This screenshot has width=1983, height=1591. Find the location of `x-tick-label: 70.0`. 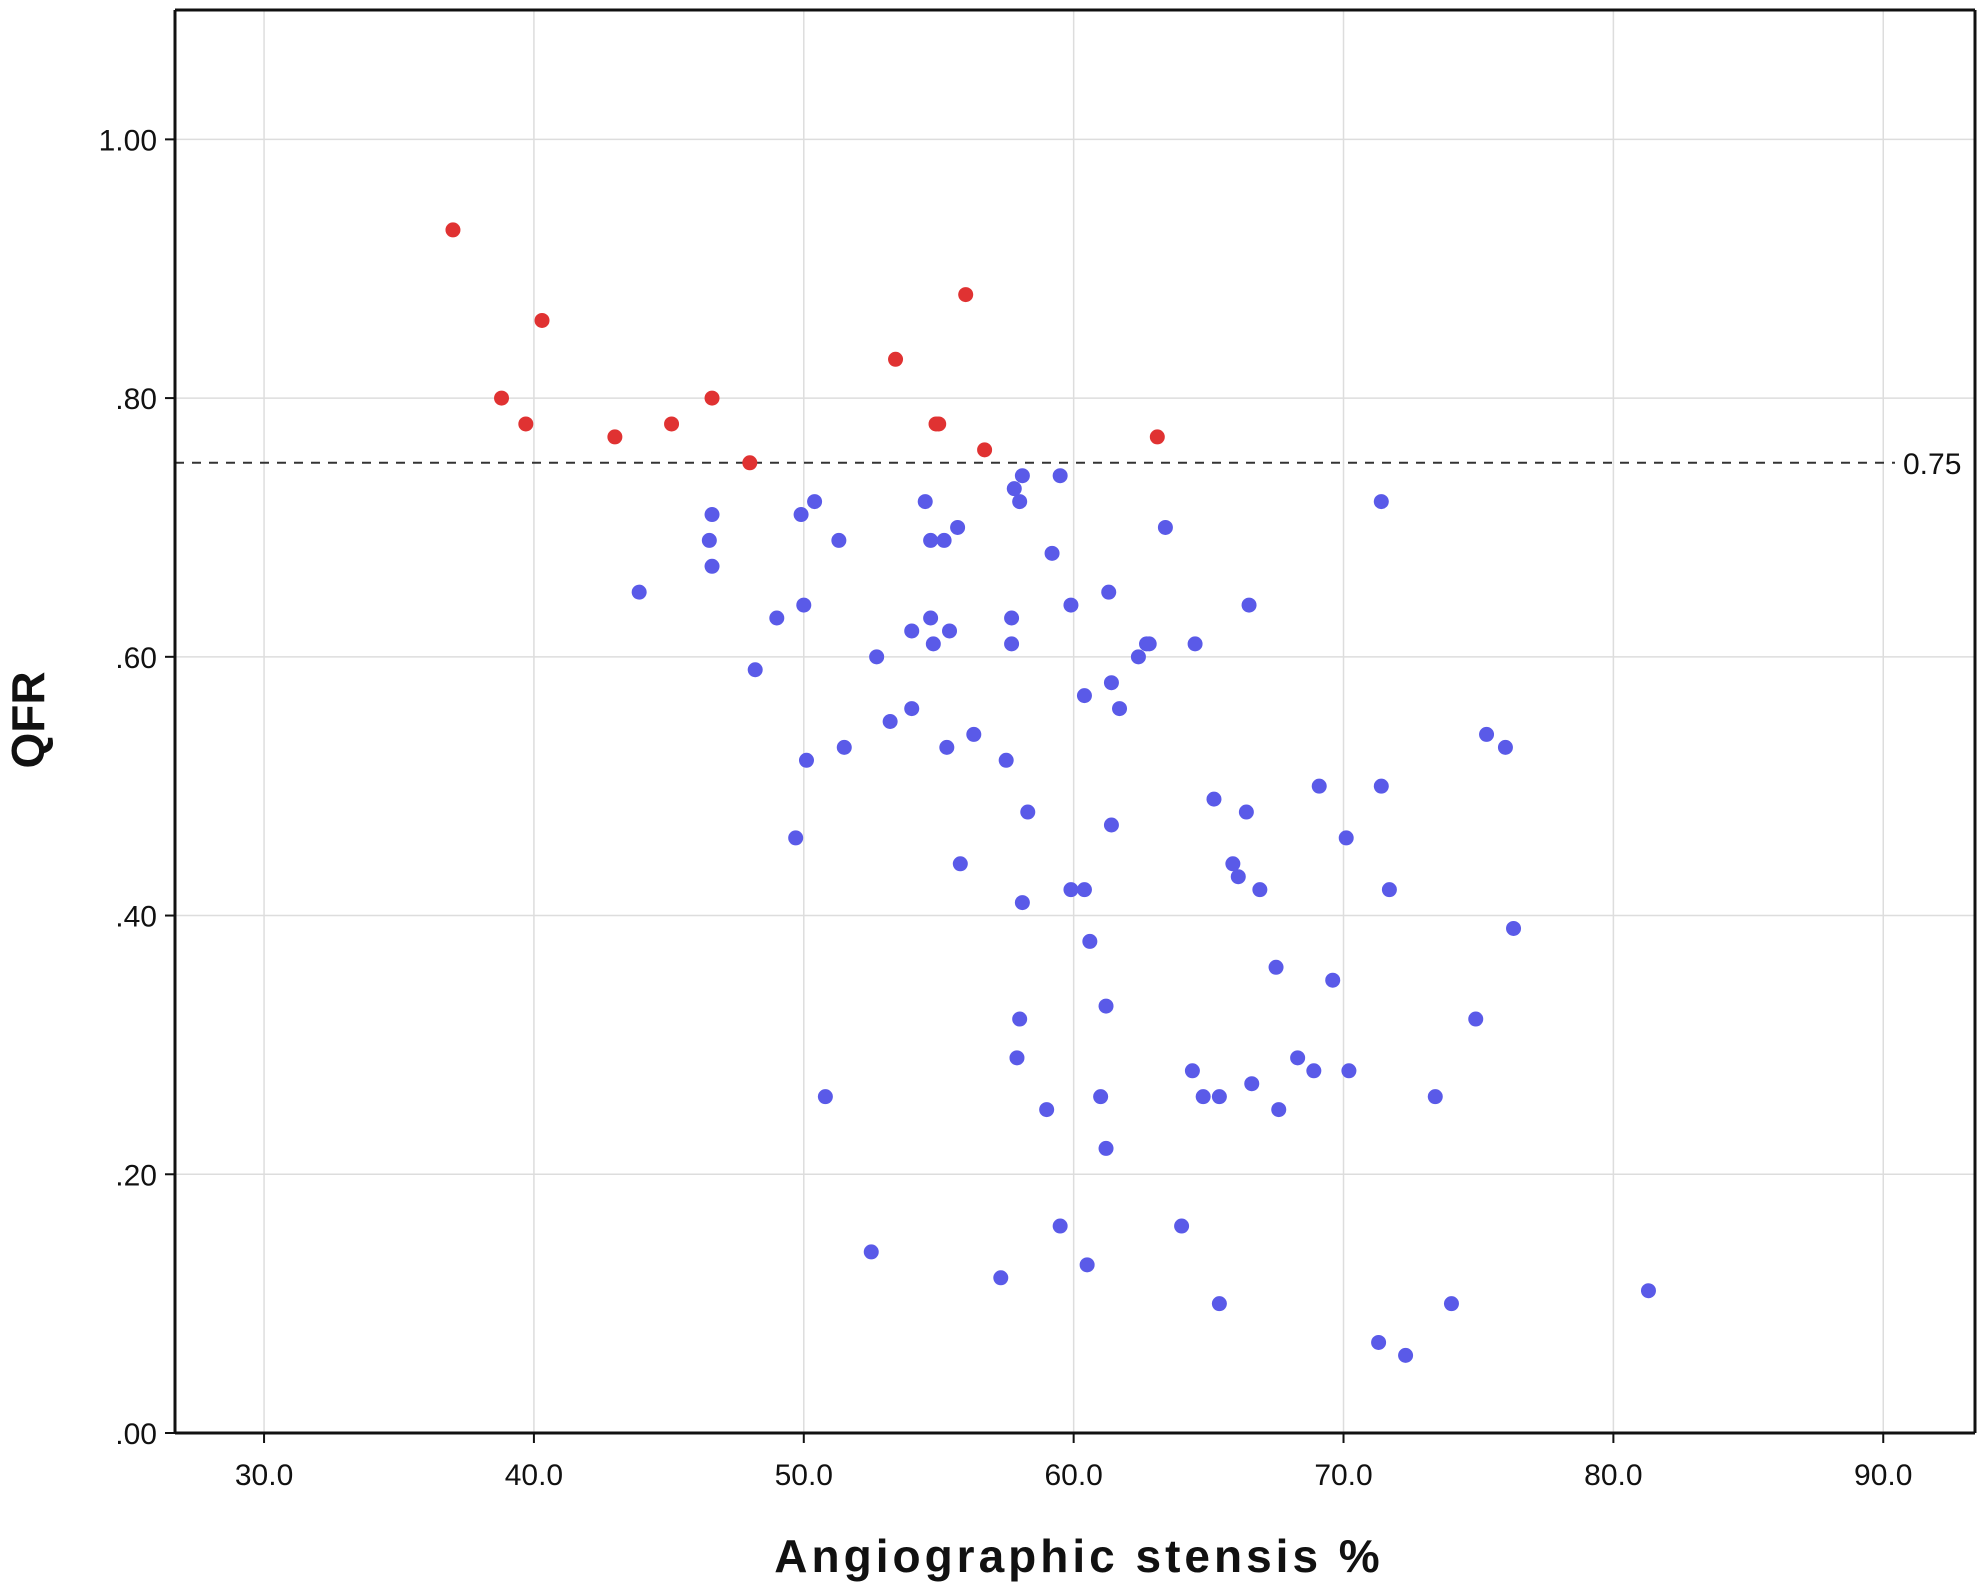

x-tick-label: 70.0 is located at coordinates (1343, 1475).